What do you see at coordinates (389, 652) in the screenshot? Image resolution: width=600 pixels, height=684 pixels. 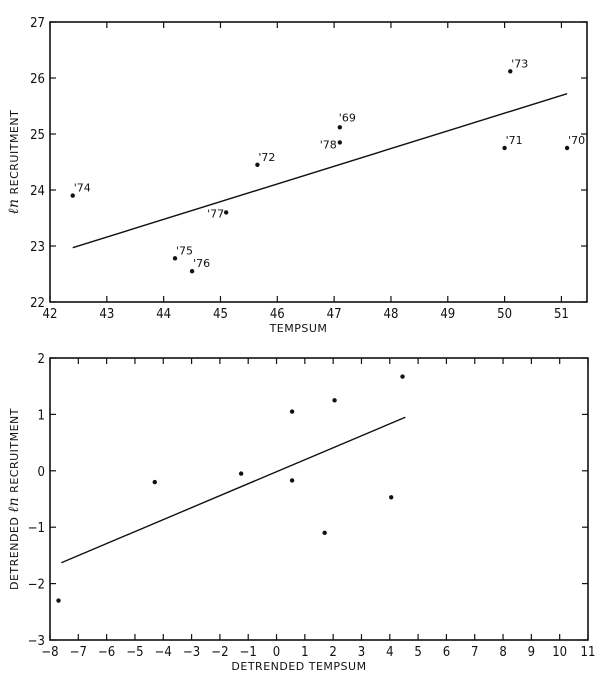 I see `x-tick-label: 4` at bounding box center [389, 652].